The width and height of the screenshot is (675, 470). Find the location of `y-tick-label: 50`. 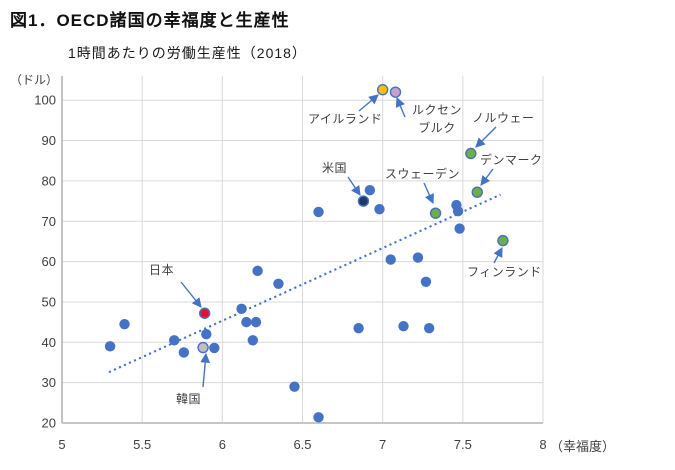

y-tick-label: 50 is located at coordinates (49, 301).